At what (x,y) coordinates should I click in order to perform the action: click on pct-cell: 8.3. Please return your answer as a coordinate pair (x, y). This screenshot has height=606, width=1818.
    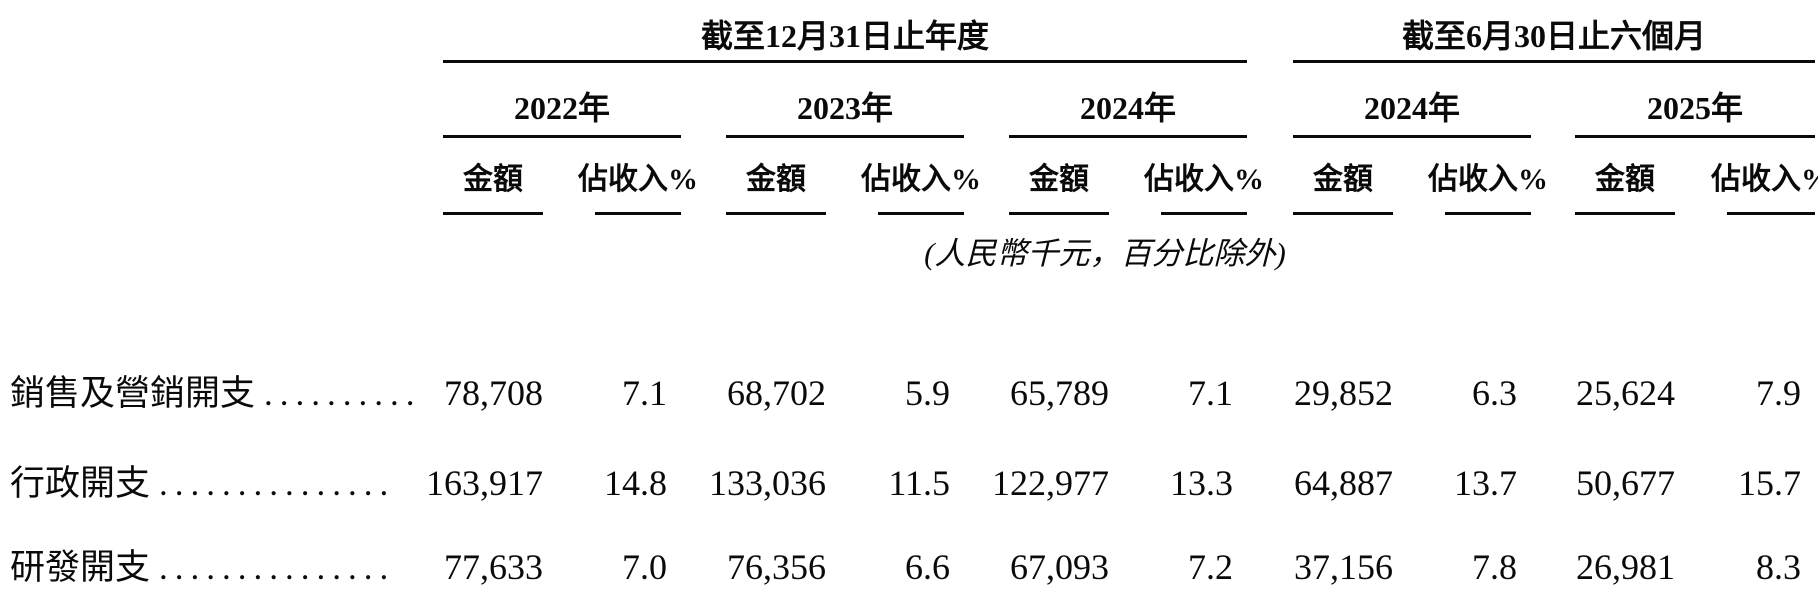
    Looking at the image, I should click on (1778, 567).